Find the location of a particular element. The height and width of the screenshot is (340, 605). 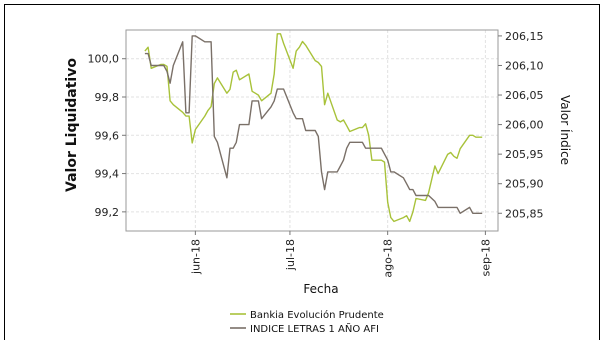

right-tick-label: 205,90 is located at coordinates (524, 184).